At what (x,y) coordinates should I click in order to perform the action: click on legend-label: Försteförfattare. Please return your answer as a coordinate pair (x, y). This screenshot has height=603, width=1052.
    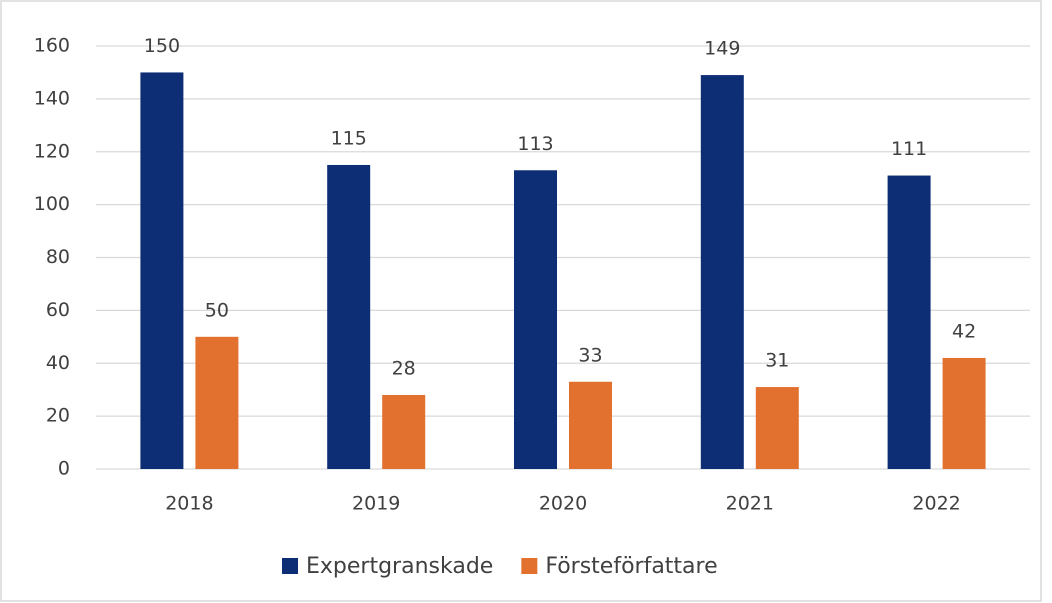
    Looking at the image, I should click on (631, 566).